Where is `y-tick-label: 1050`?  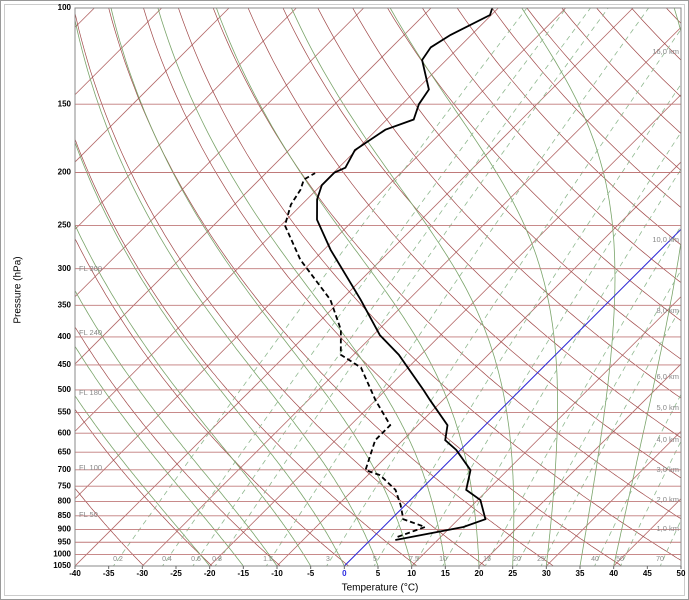
y-tick-label: 1050 is located at coordinates (62, 565).